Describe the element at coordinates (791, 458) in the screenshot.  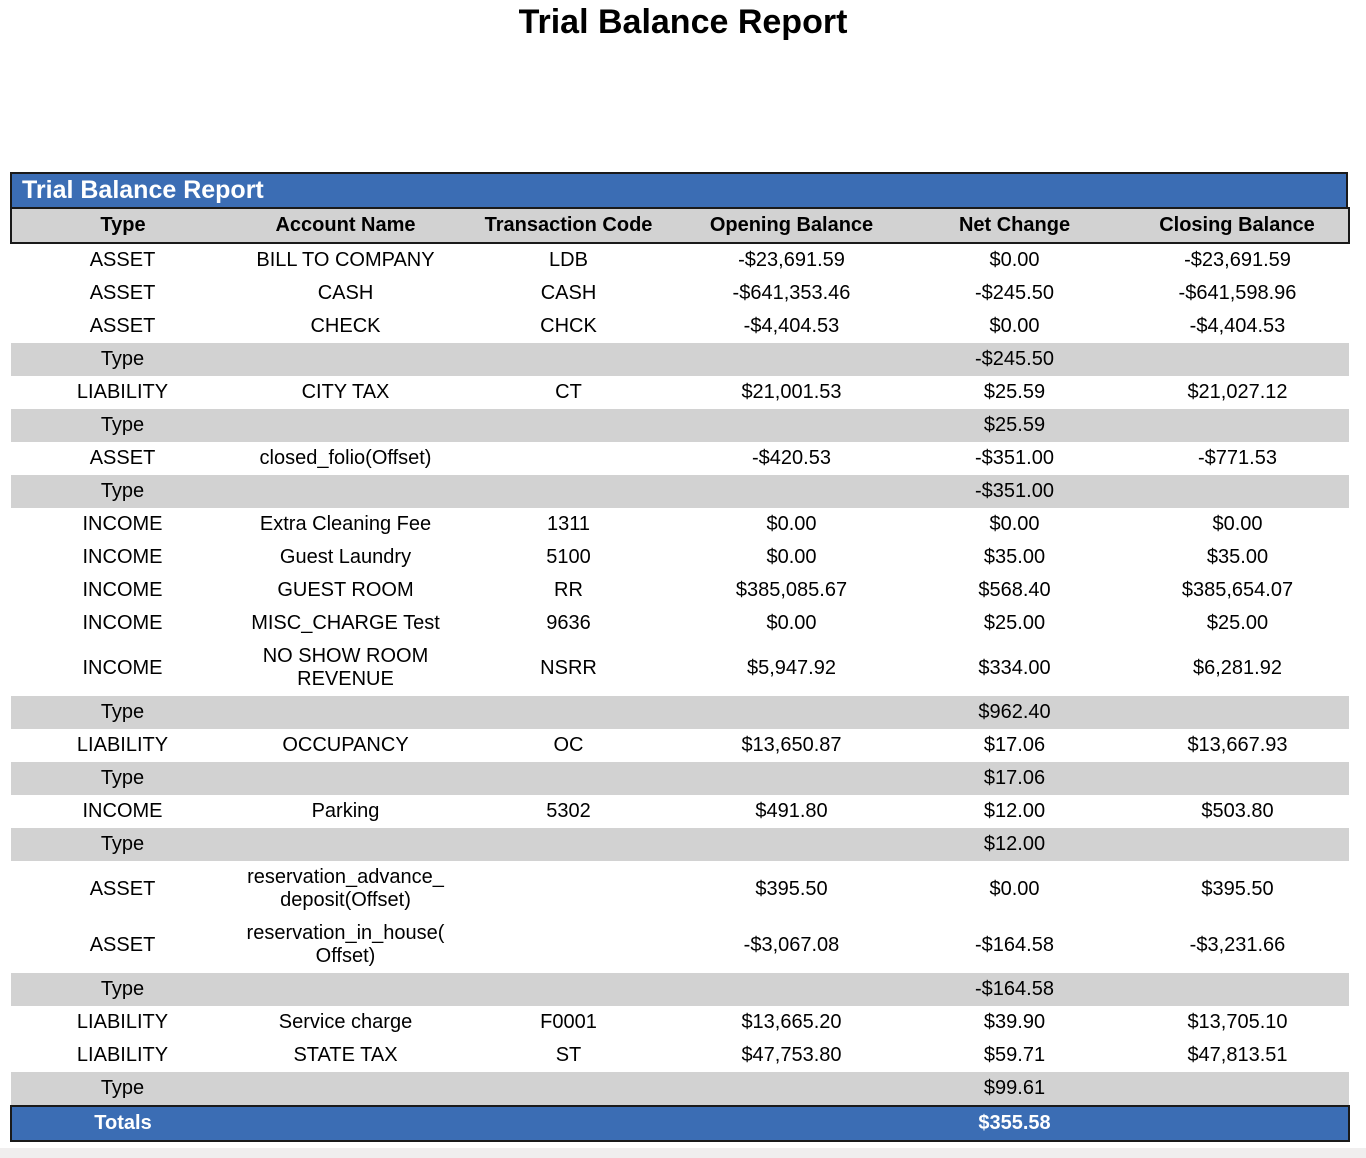
I see `cell-opening-balance: -$420.53` at that location.